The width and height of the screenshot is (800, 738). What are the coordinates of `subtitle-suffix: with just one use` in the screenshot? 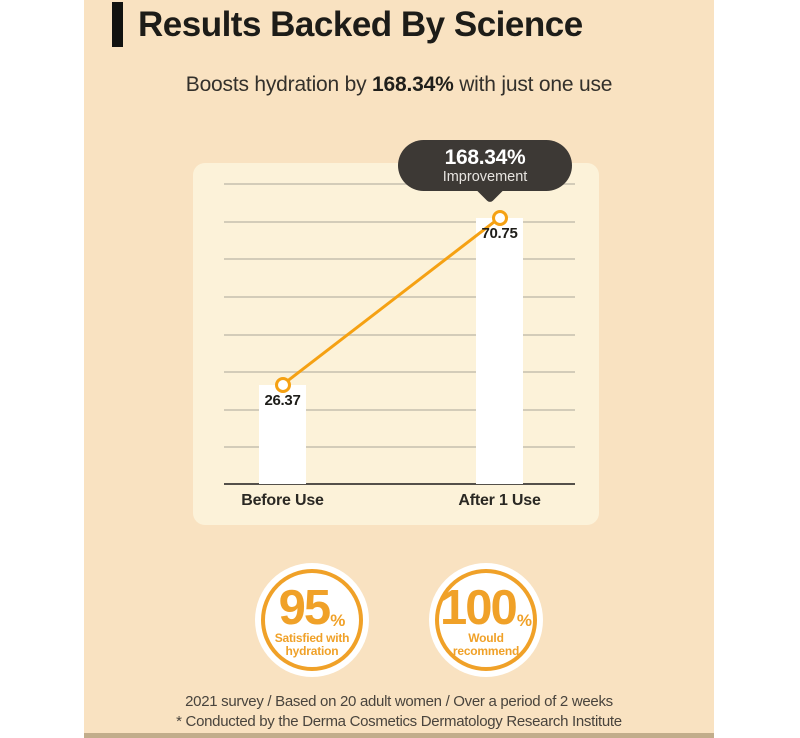 It's located at (533, 84).